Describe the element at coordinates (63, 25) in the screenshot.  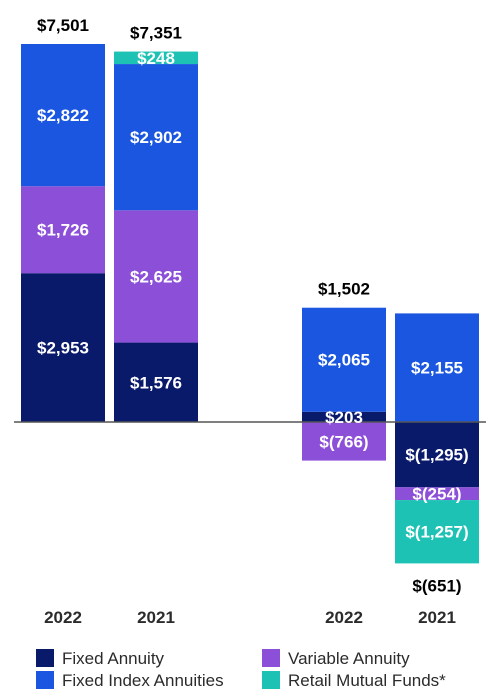
I see `bar-total-label: $7,501` at that location.